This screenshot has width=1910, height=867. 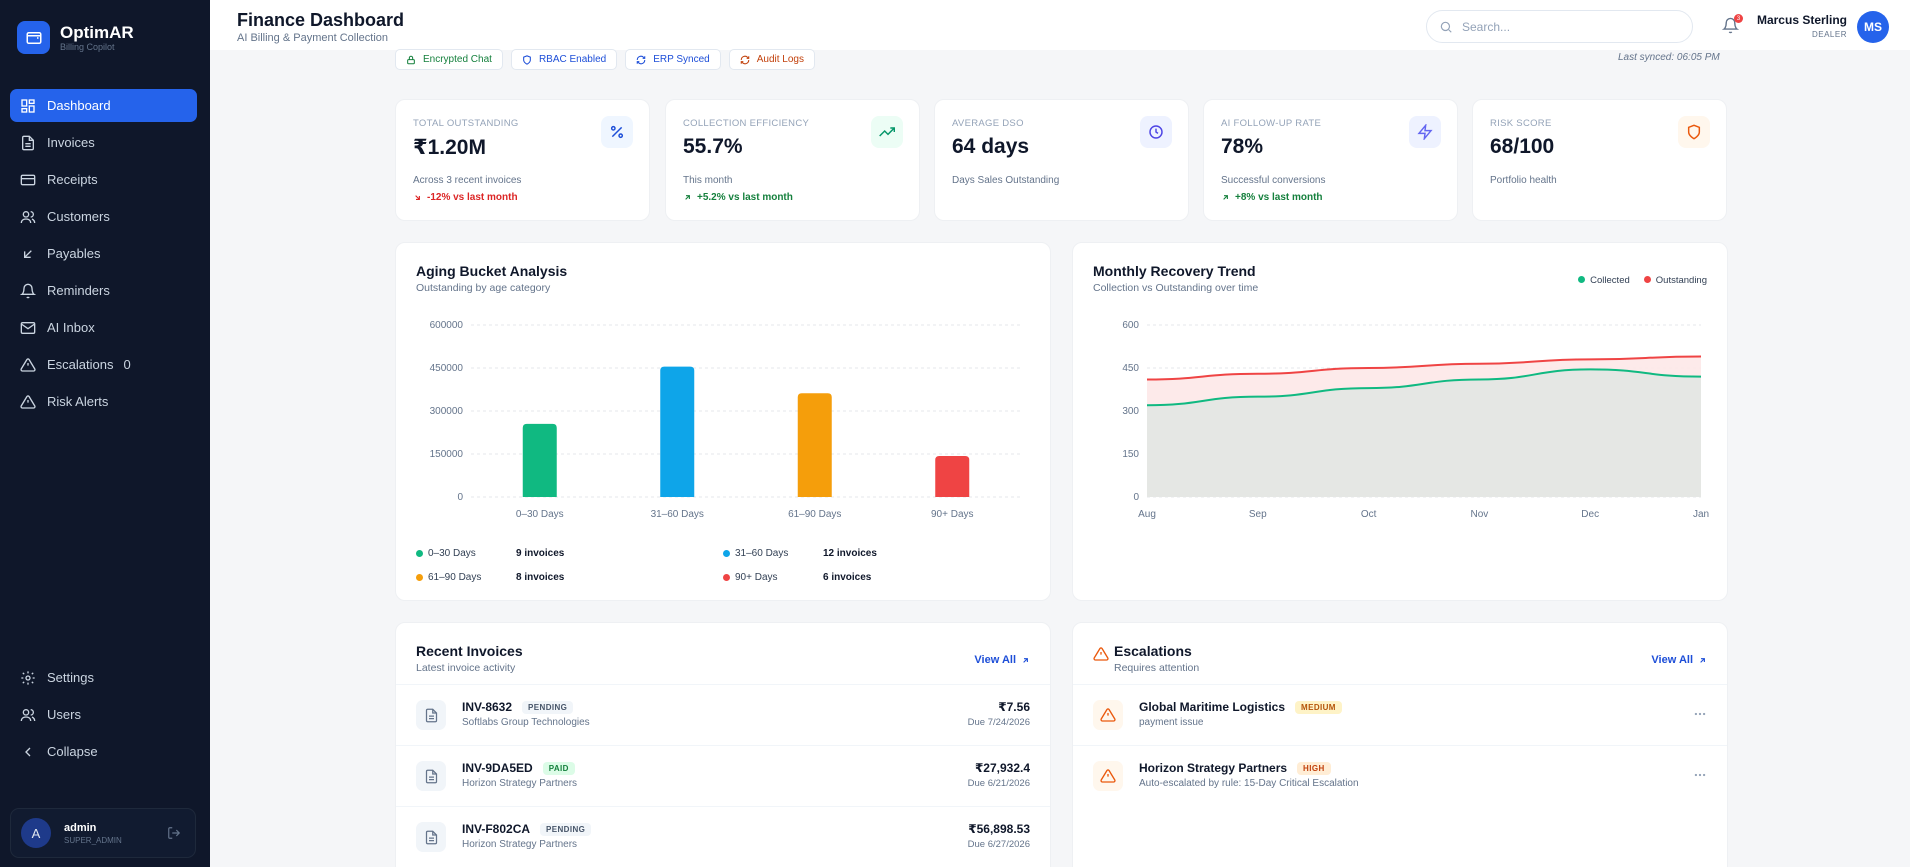 I want to click on sidebar-item-label: Dashboard, so click(x=79, y=105).